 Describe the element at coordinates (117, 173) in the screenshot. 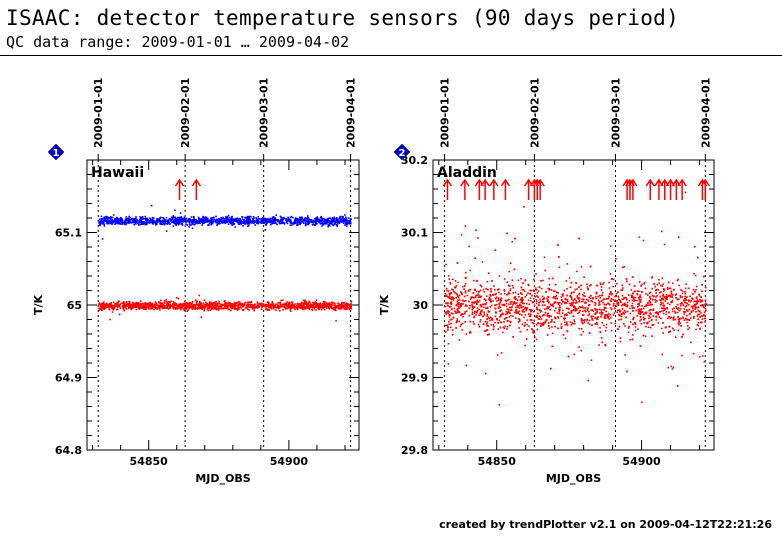

I see `panel-title: Hawaii` at that location.